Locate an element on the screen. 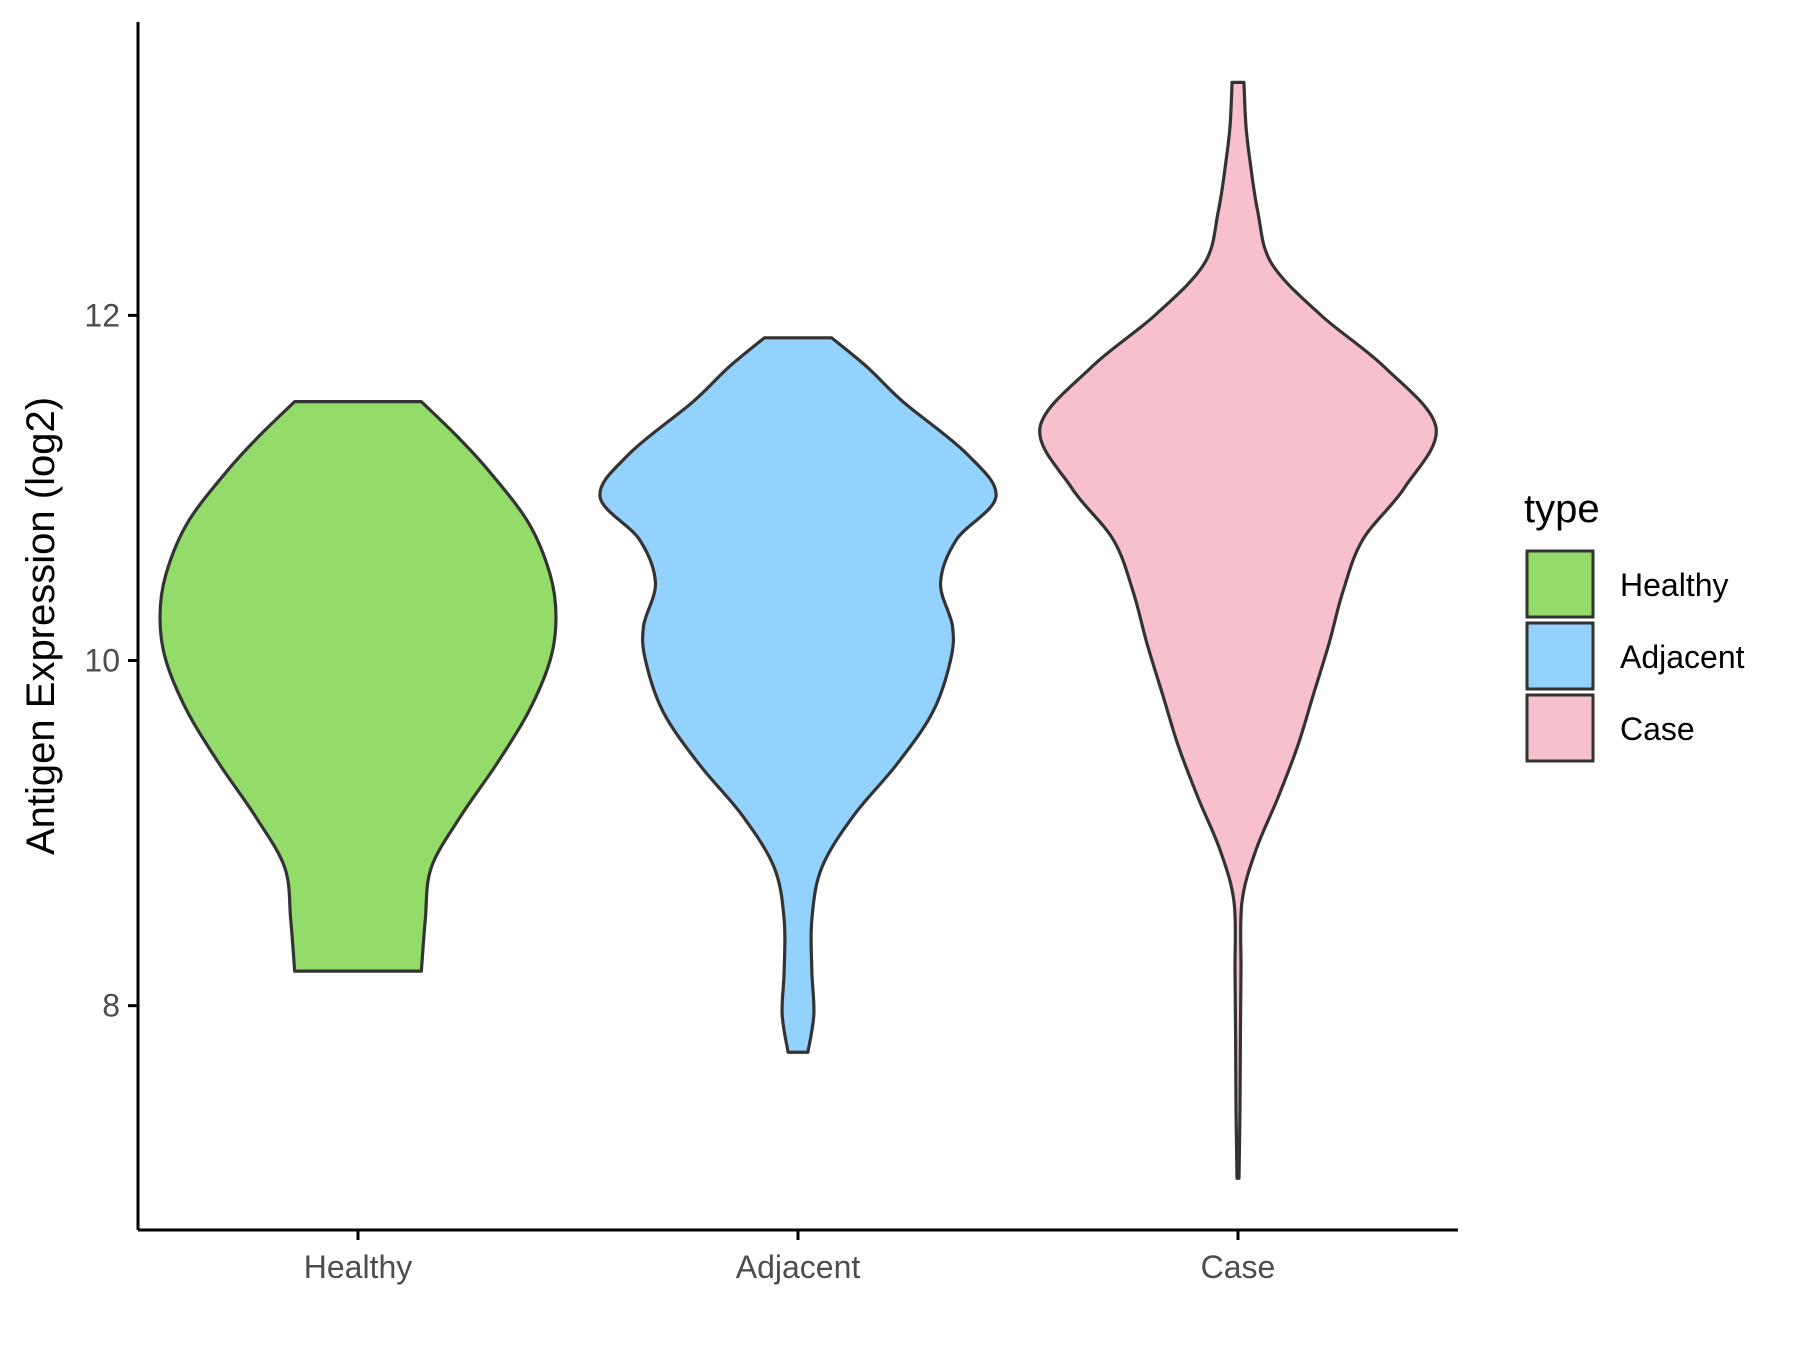  y-ticks: 8 10 12 is located at coordinates (111, 660).